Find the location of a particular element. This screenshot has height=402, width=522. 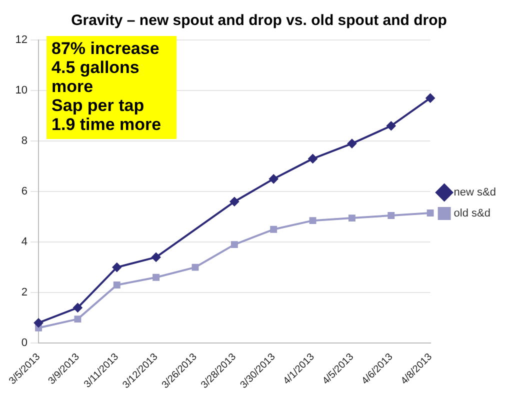

y-tick-label: 8 is located at coordinates (24, 141).